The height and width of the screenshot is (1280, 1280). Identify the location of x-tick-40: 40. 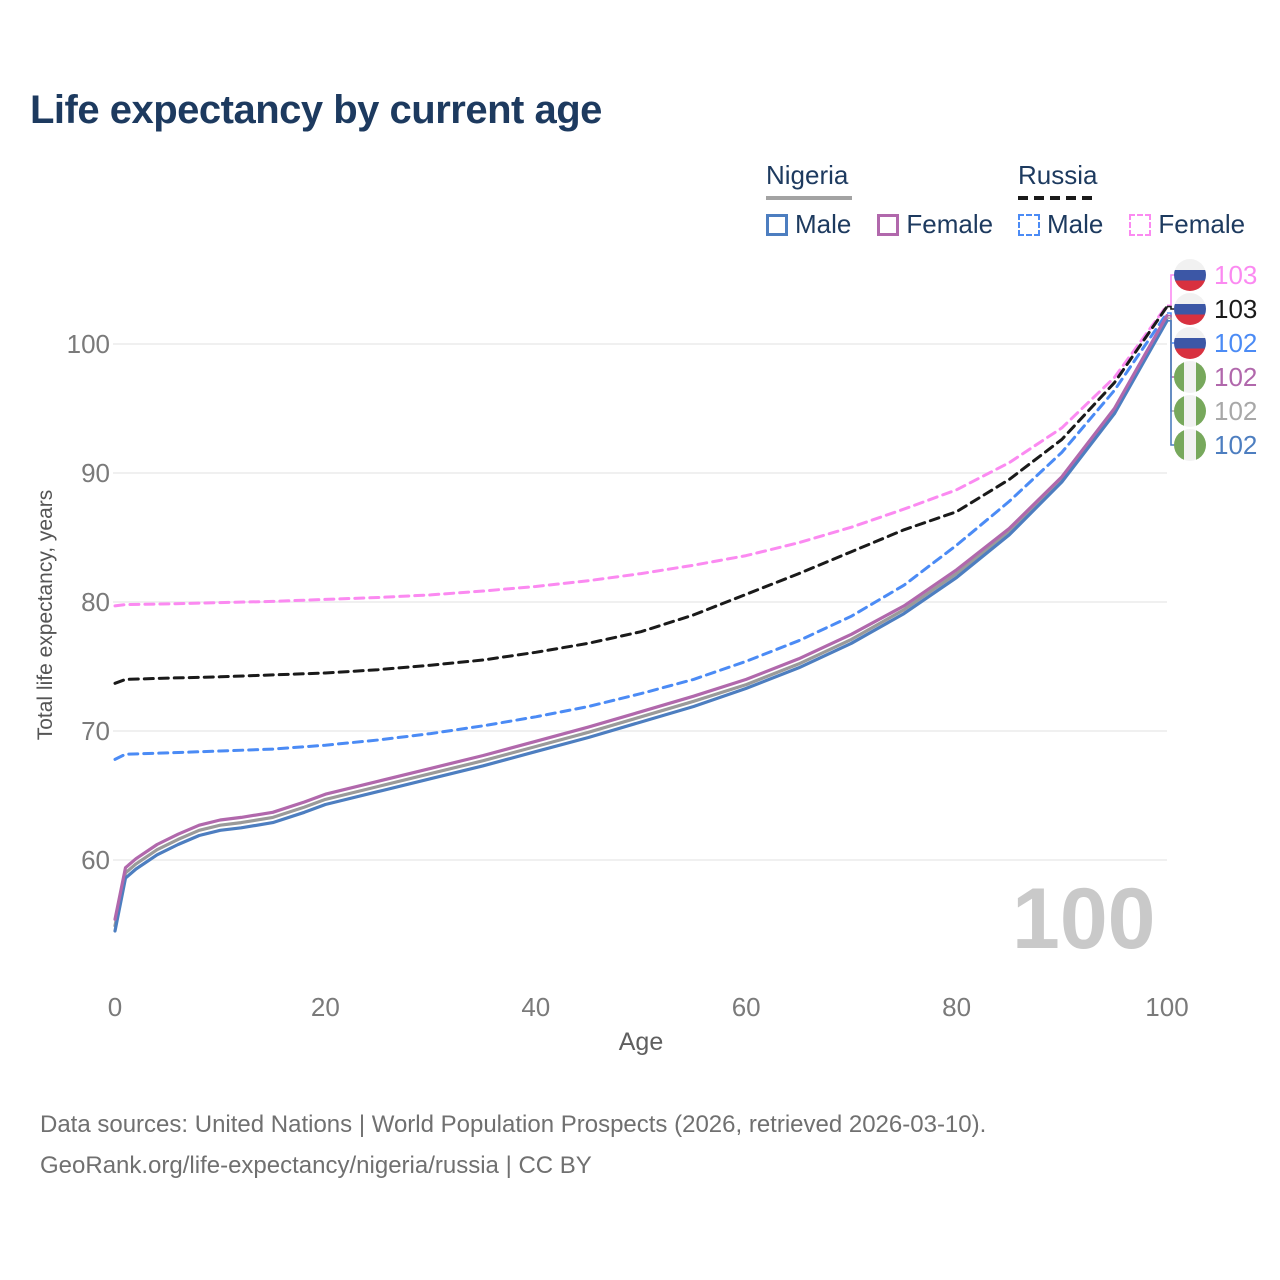
(536, 1007).